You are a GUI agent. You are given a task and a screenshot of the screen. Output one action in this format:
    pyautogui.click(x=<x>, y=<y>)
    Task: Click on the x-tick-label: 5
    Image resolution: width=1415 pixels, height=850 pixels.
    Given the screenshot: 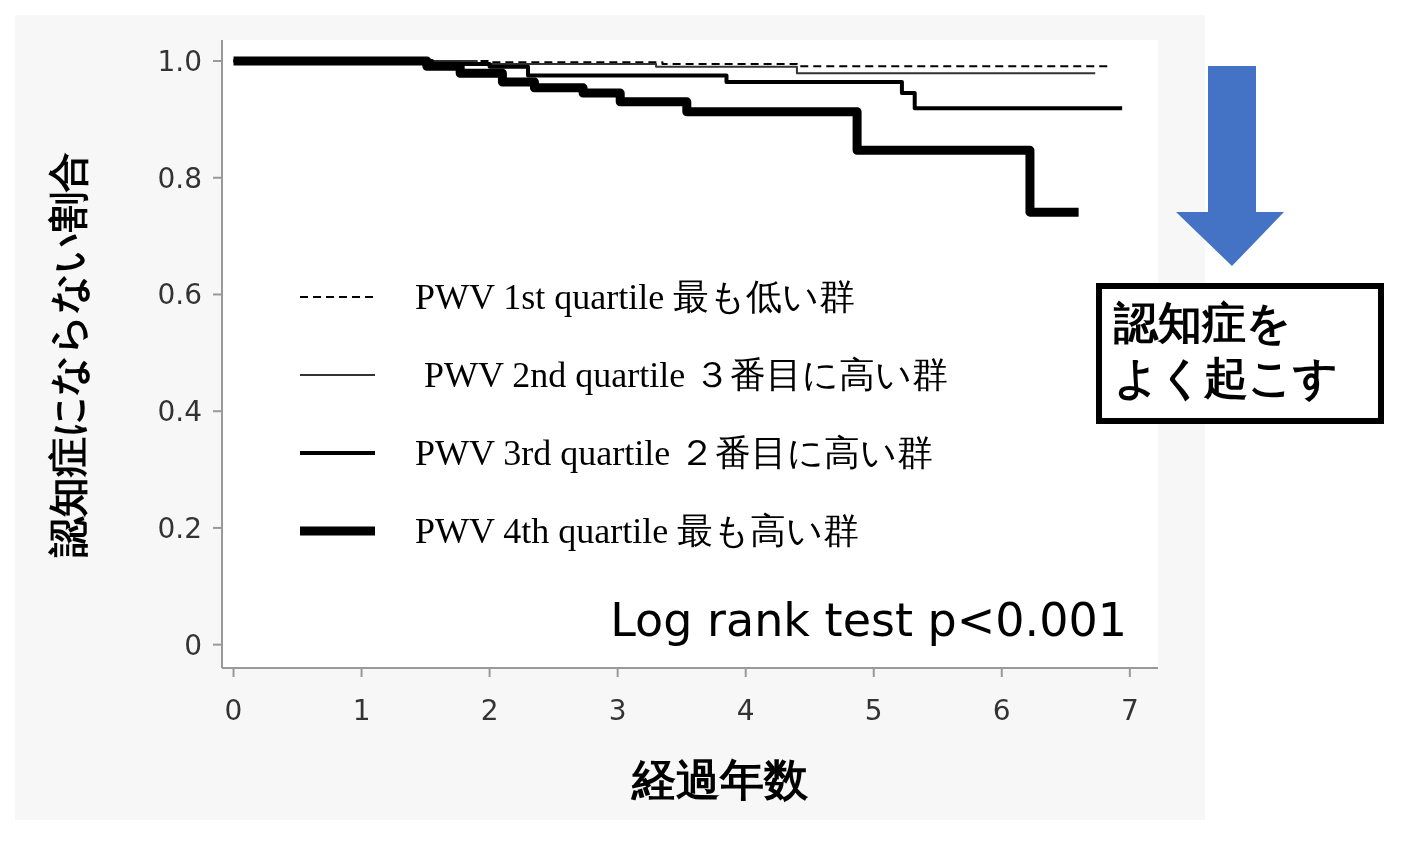 What is the action you would take?
    pyautogui.click(x=873, y=710)
    